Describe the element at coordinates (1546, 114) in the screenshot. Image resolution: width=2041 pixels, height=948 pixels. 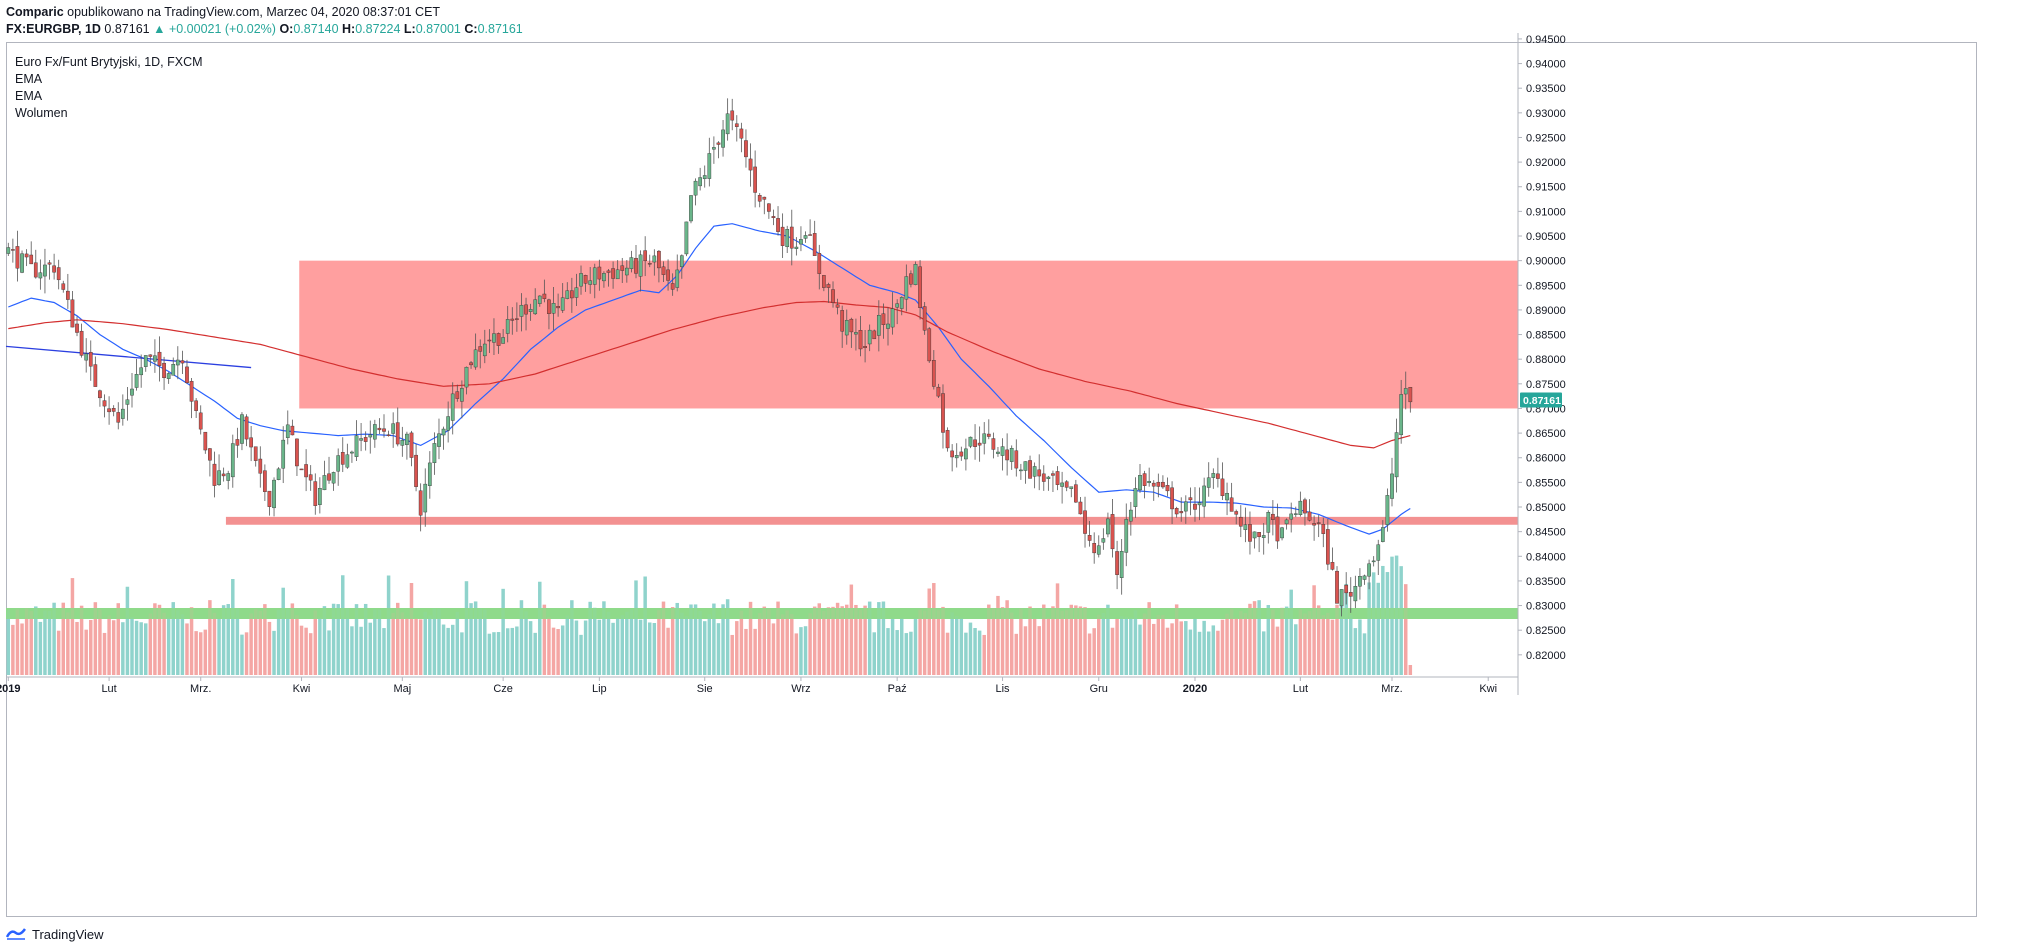
I see `price-tick-label: 0.93000` at that location.